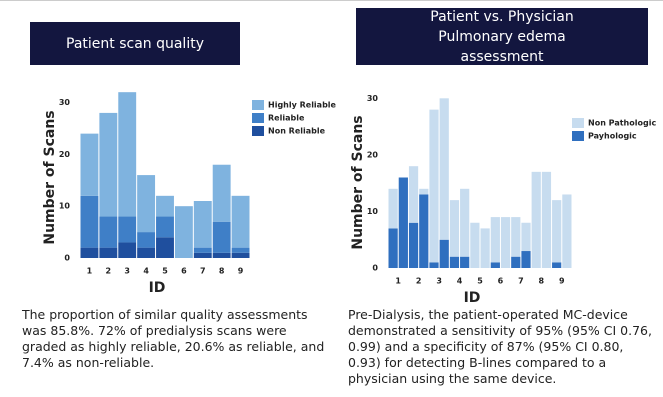 This screenshot has width=663, height=397. I want to click on legend-label: Reliable, so click(286, 118).